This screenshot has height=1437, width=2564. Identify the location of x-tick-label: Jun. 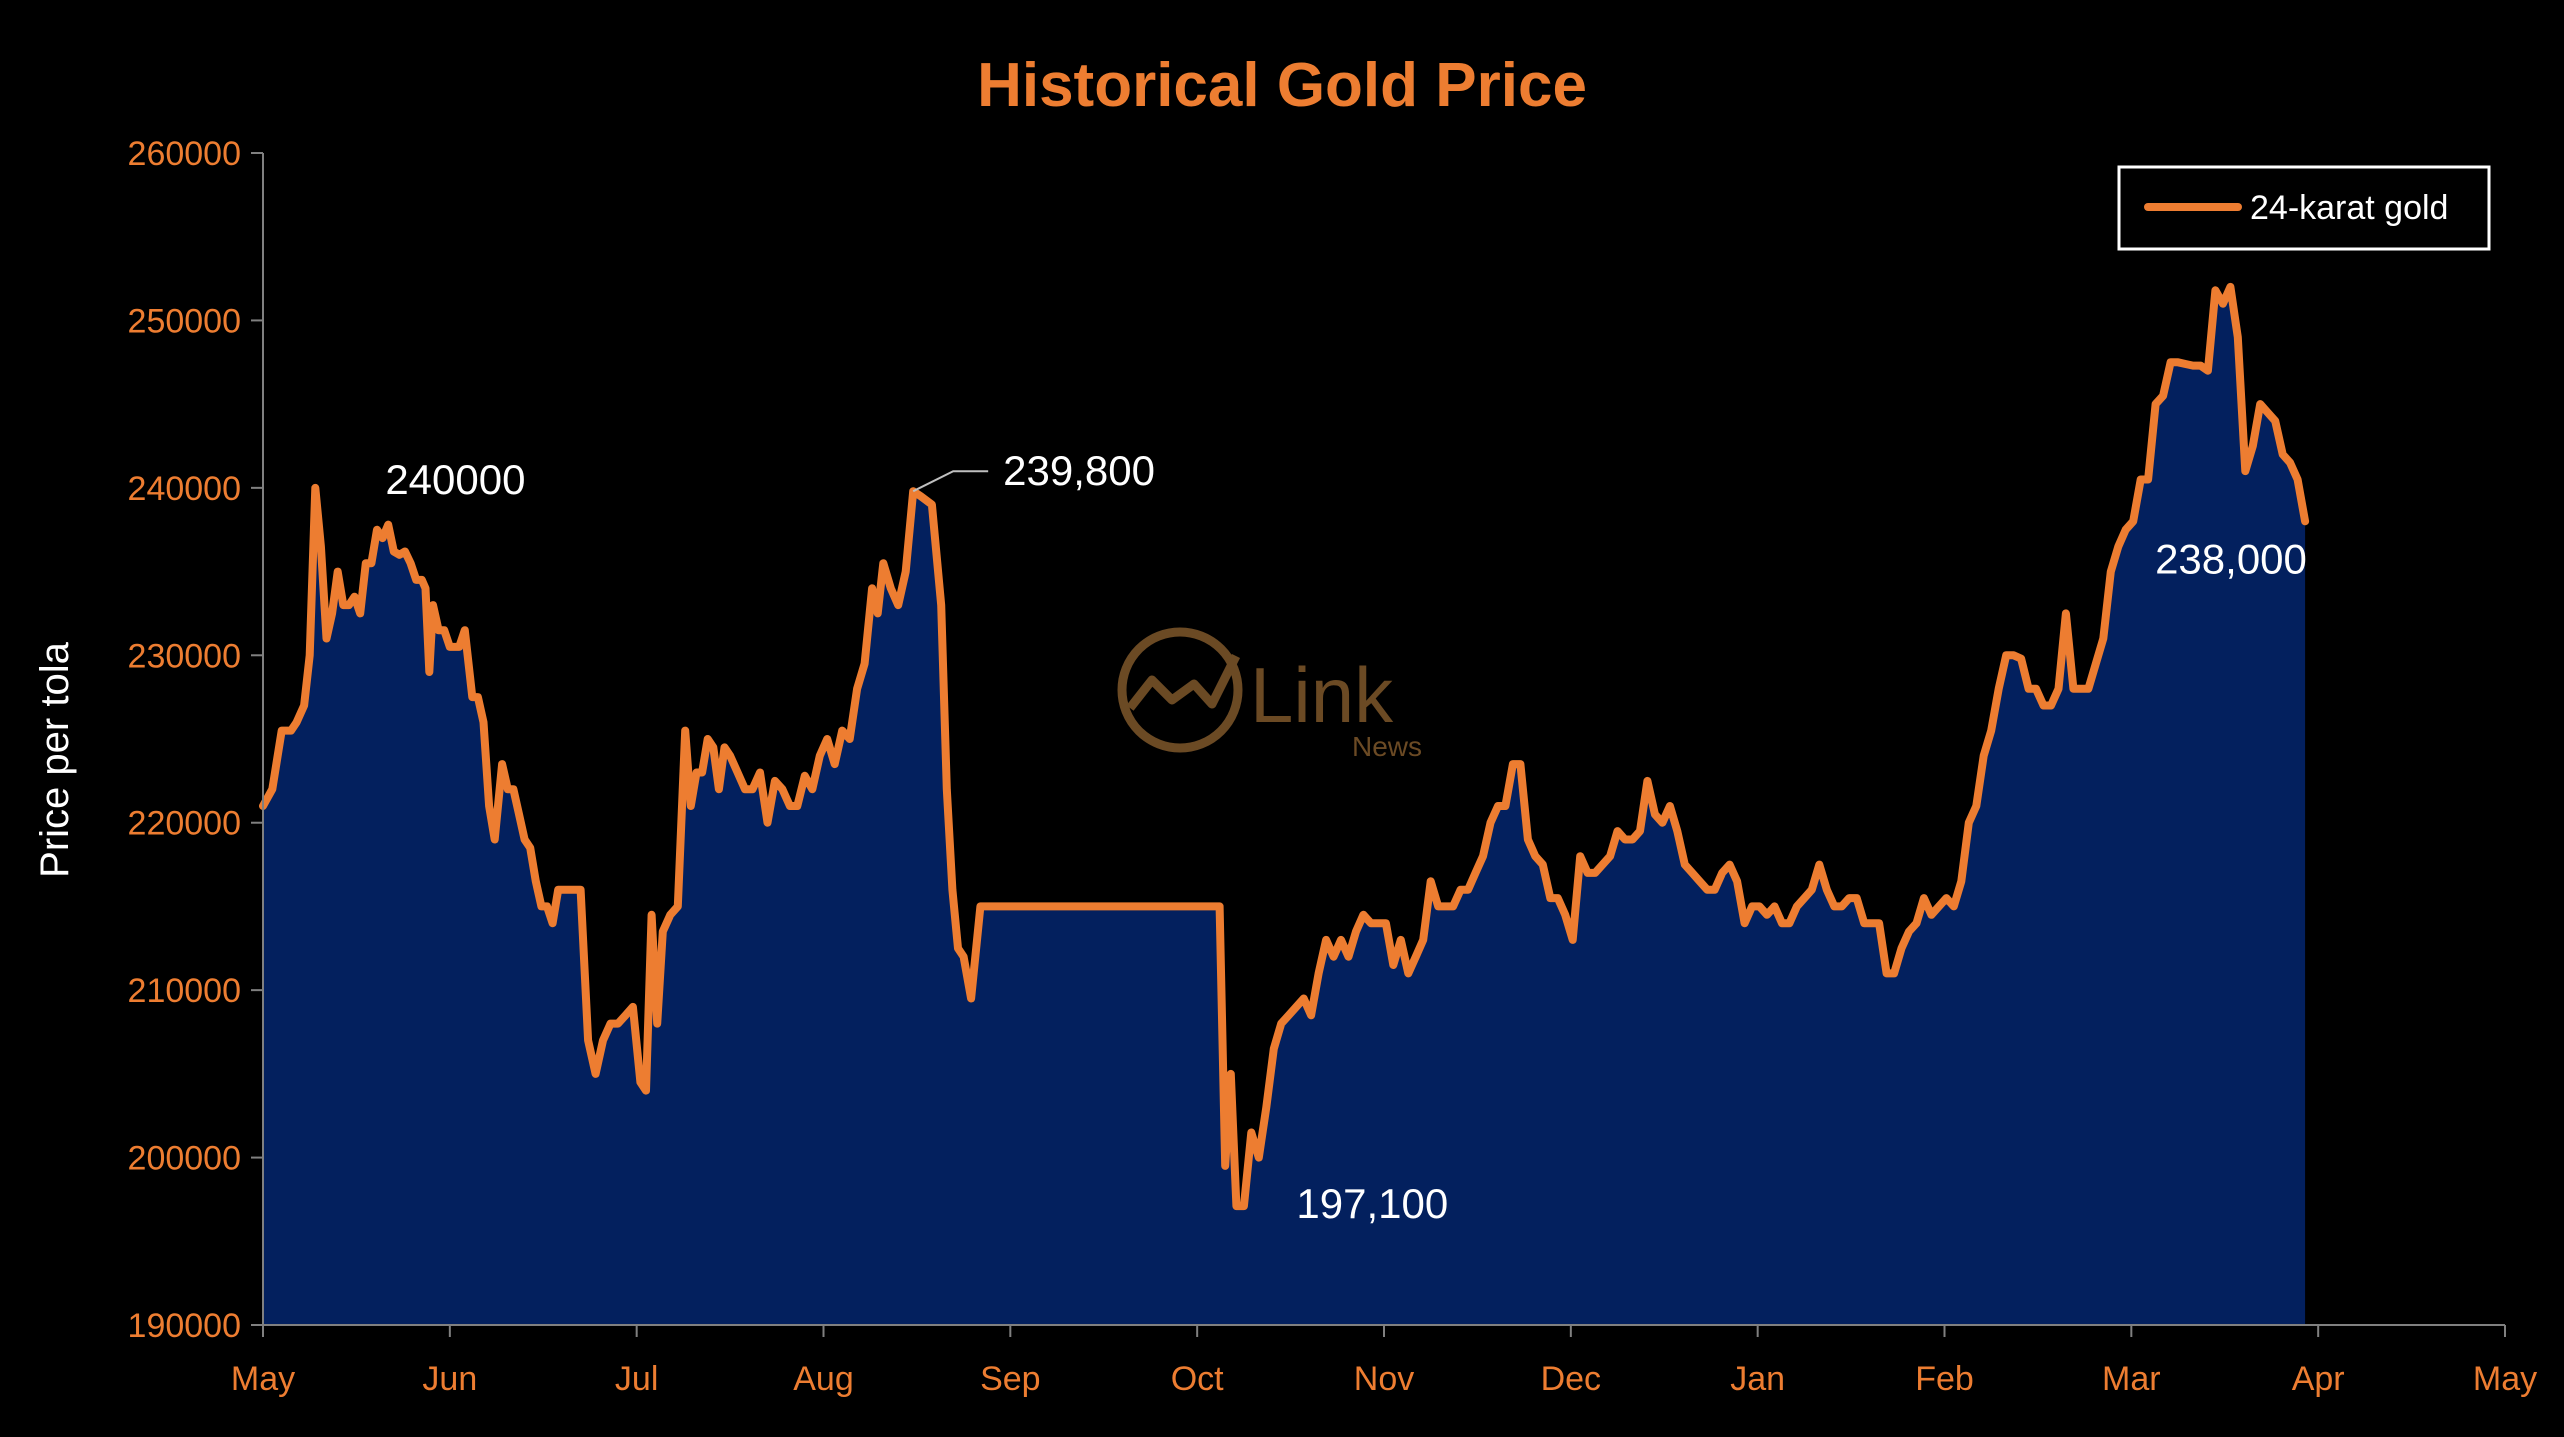
(449, 1379).